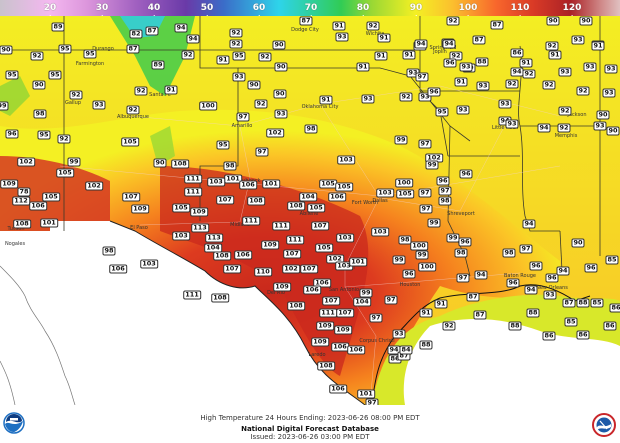 This screenshot has height=443, width=620. What do you see at coordinates (207, 9) in the screenshot?
I see `legend-tick: 50` at bounding box center [207, 9].